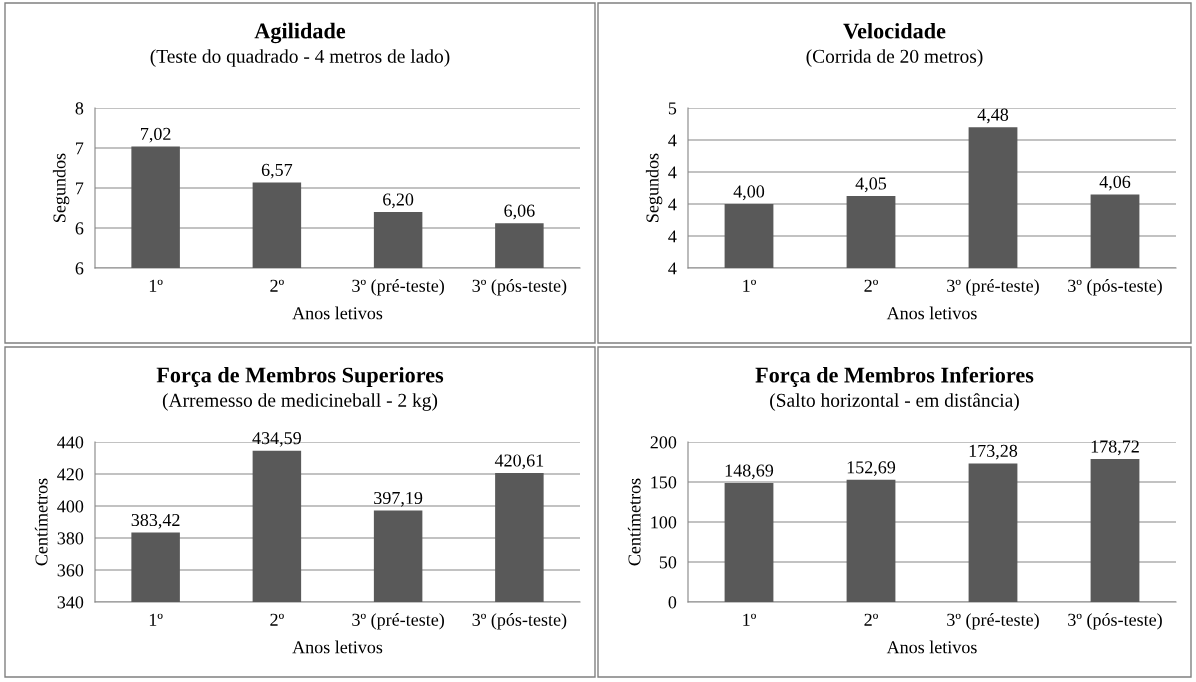 The height and width of the screenshot is (682, 1196). What do you see at coordinates (749, 193) in the screenshot?
I see `data-label: 4,00` at bounding box center [749, 193].